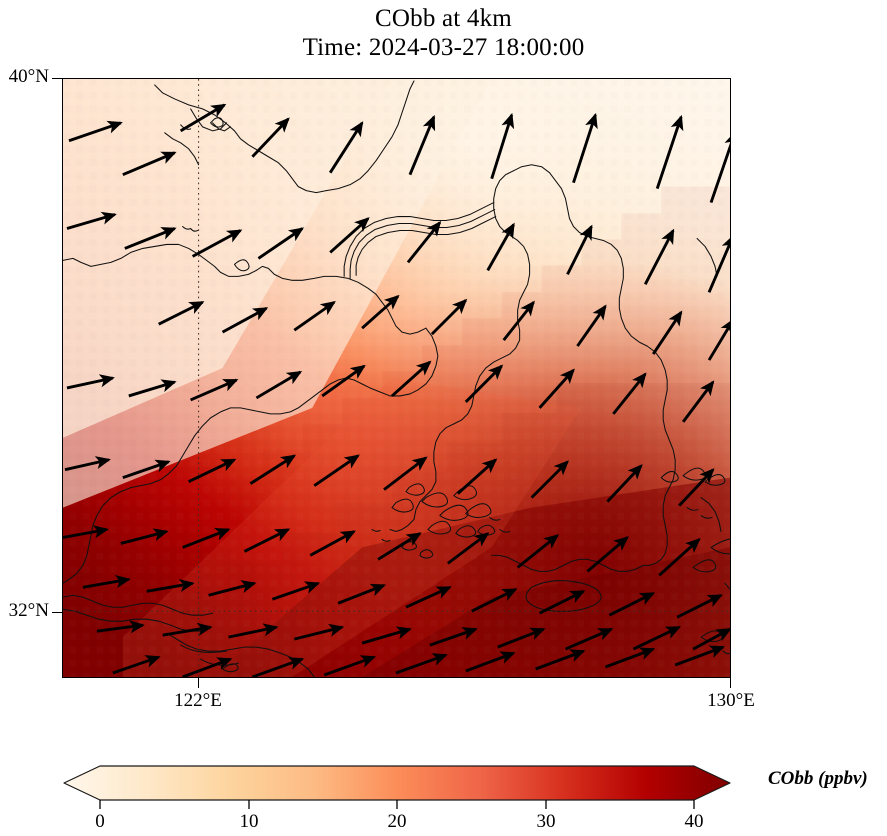 This screenshot has height=836, width=887. Describe the element at coordinates (731, 683) in the screenshot. I see `xtick-mark-130e` at that location.